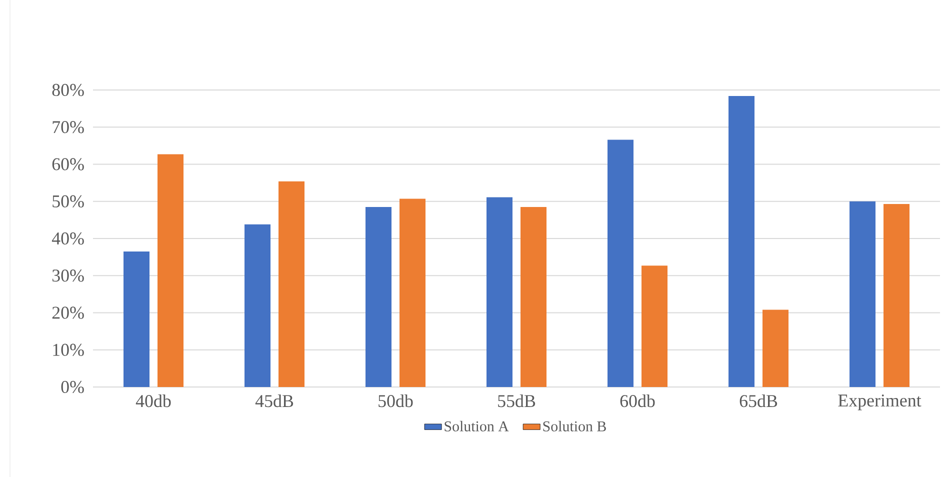 The height and width of the screenshot is (477, 947). I want to click on x-tick-label: 65dB, so click(759, 401).